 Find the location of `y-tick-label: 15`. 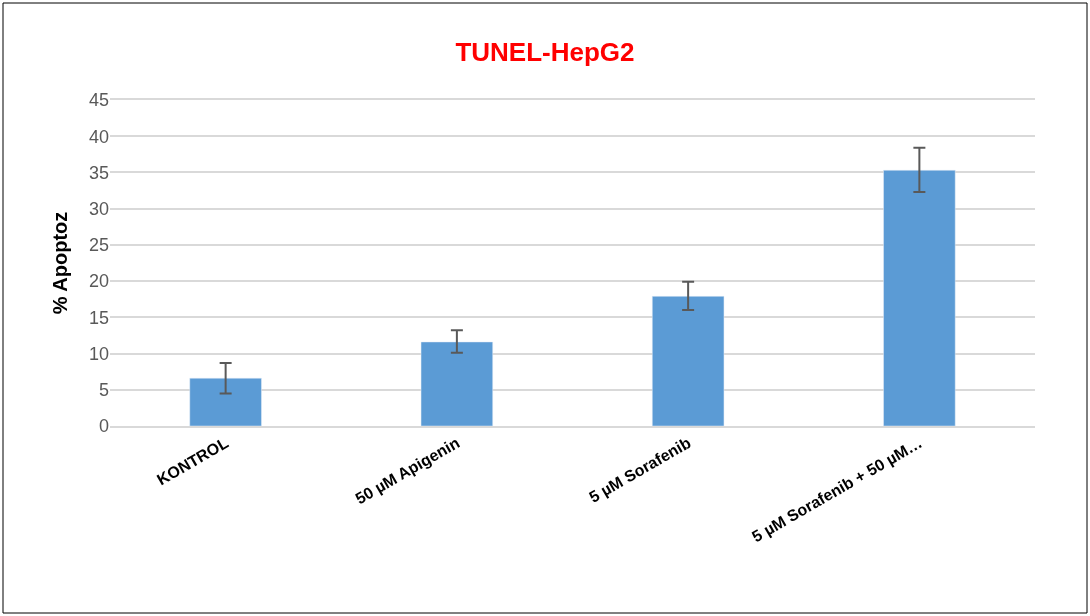

y-tick-label: 15 is located at coordinates (98, 317).